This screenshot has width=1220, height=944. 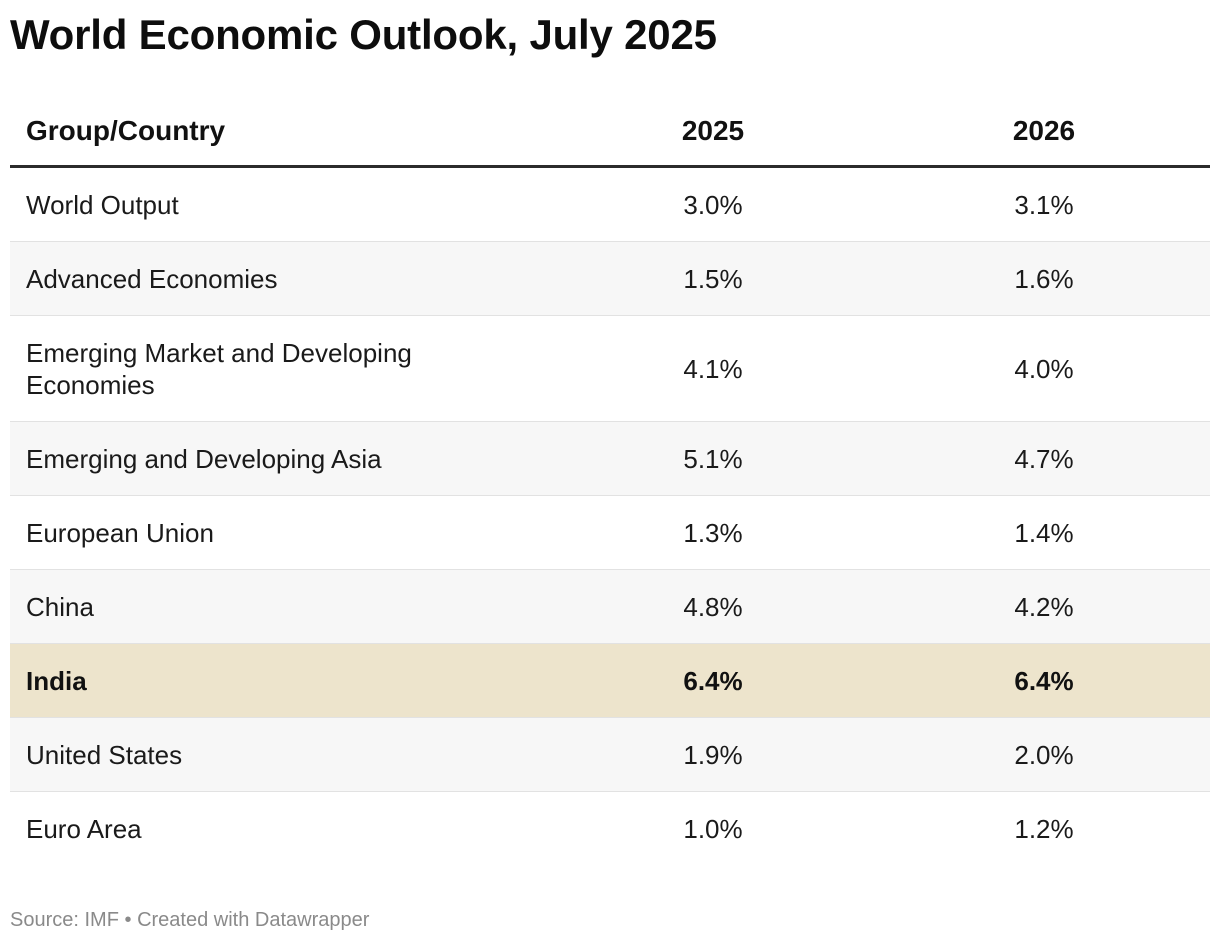 I want to click on row-label: Euro Area, so click(x=84, y=829).